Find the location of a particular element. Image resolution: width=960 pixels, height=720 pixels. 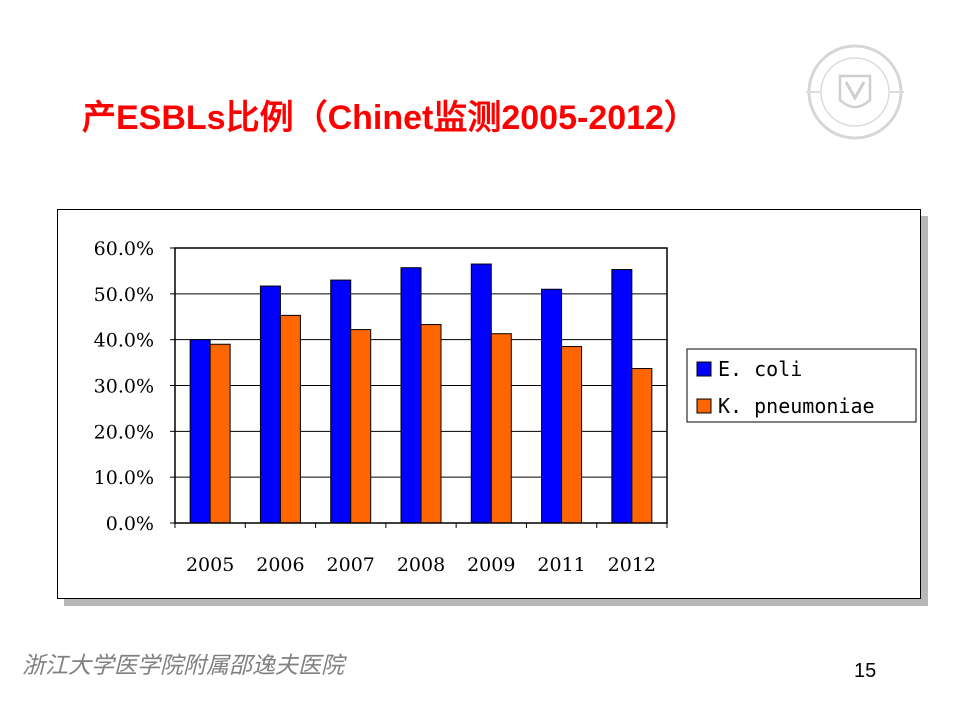

university-seal-watermark-icon is located at coordinates (855, 92).